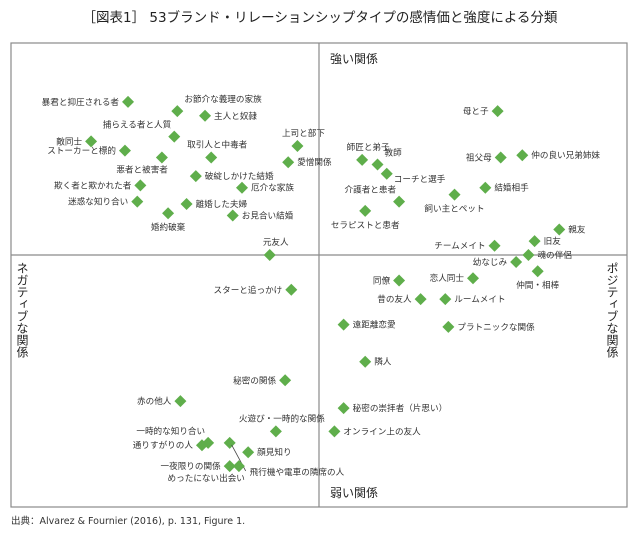 The width and height of the screenshot is (640, 535). Describe the element at coordinates (154, 401) in the screenshot. I see `point-label: 赤の他人` at that location.